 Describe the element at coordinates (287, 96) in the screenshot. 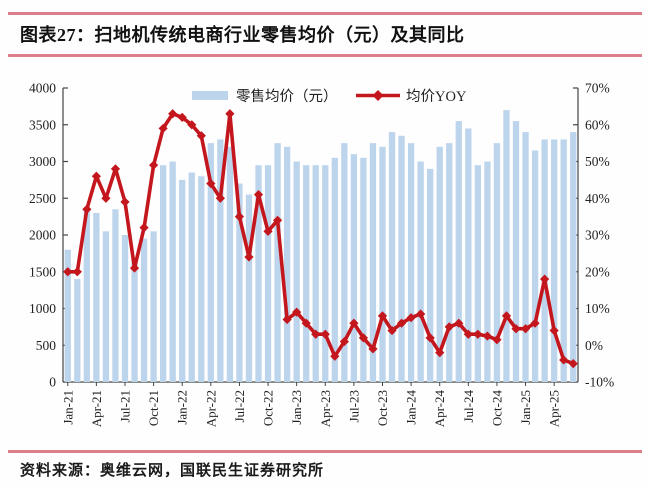

I see `legend-bar-label: 零售均价（元）` at that location.